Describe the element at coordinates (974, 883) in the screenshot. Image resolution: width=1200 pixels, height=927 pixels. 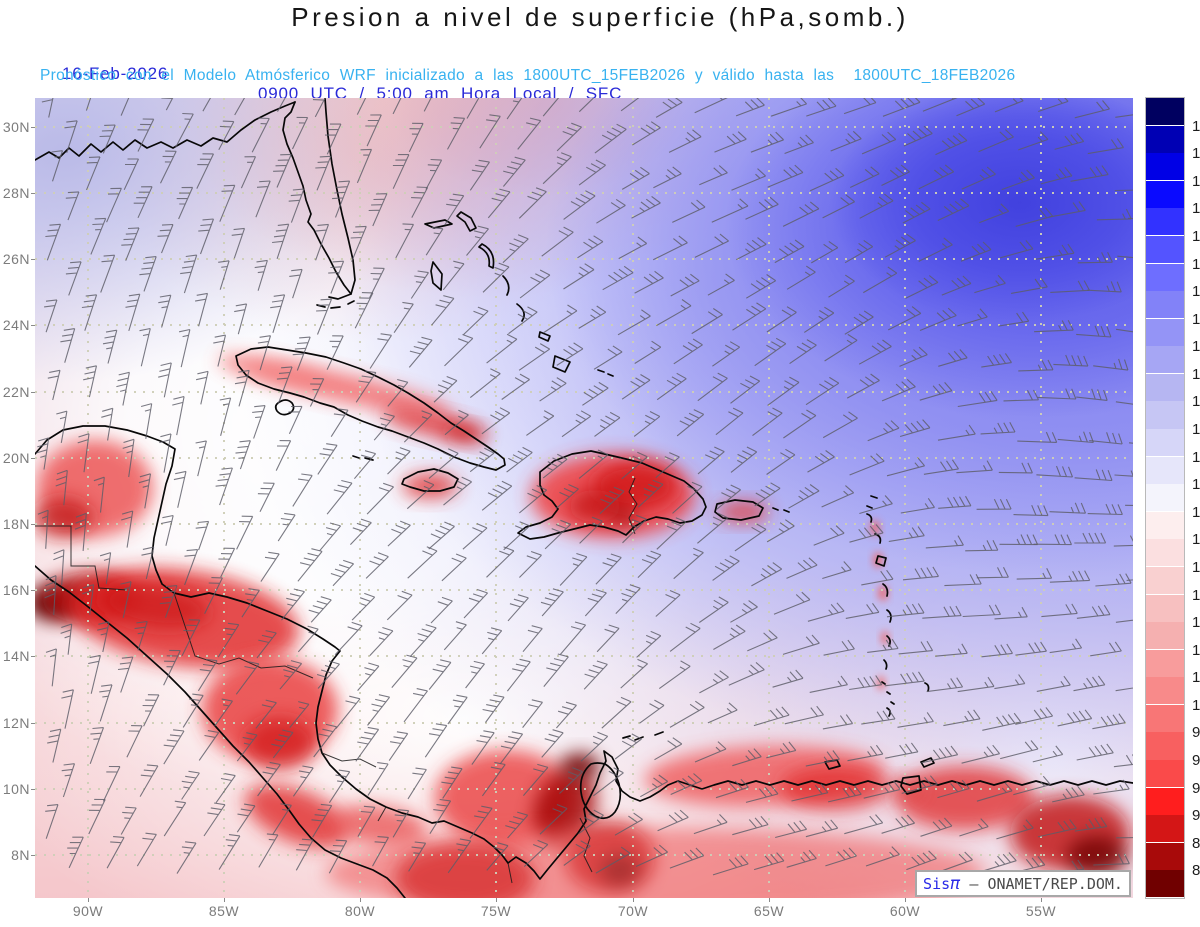
I see `branding-sep: –` at that location.